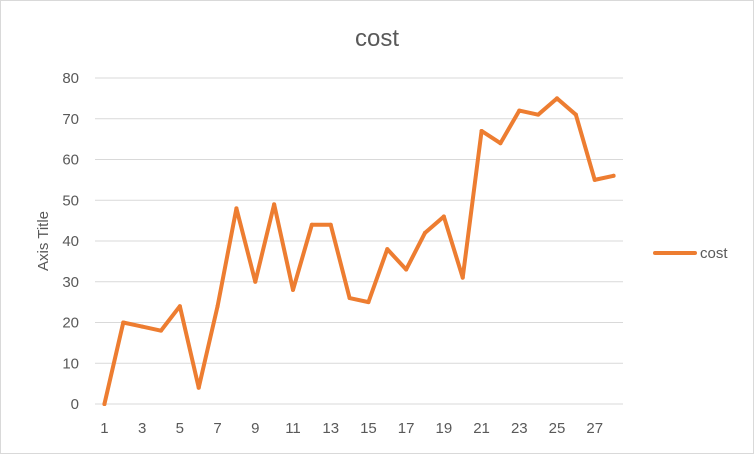 This screenshot has width=754, height=455. I want to click on x-tick-label: 23, so click(519, 428).